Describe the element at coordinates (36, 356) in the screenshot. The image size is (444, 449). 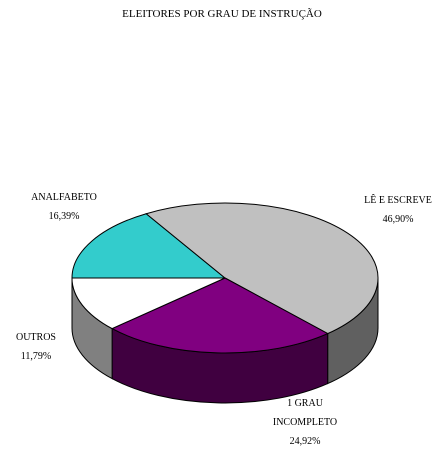
I see `slice-value-label: 11,79%` at that location.